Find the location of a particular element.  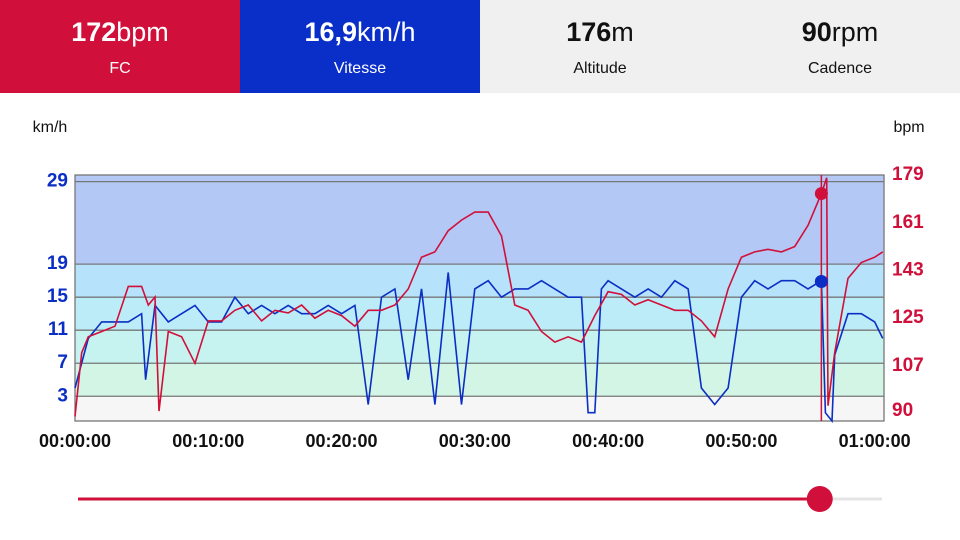

x-tick-label: 00:00:00 is located at coordinates (75, 441).